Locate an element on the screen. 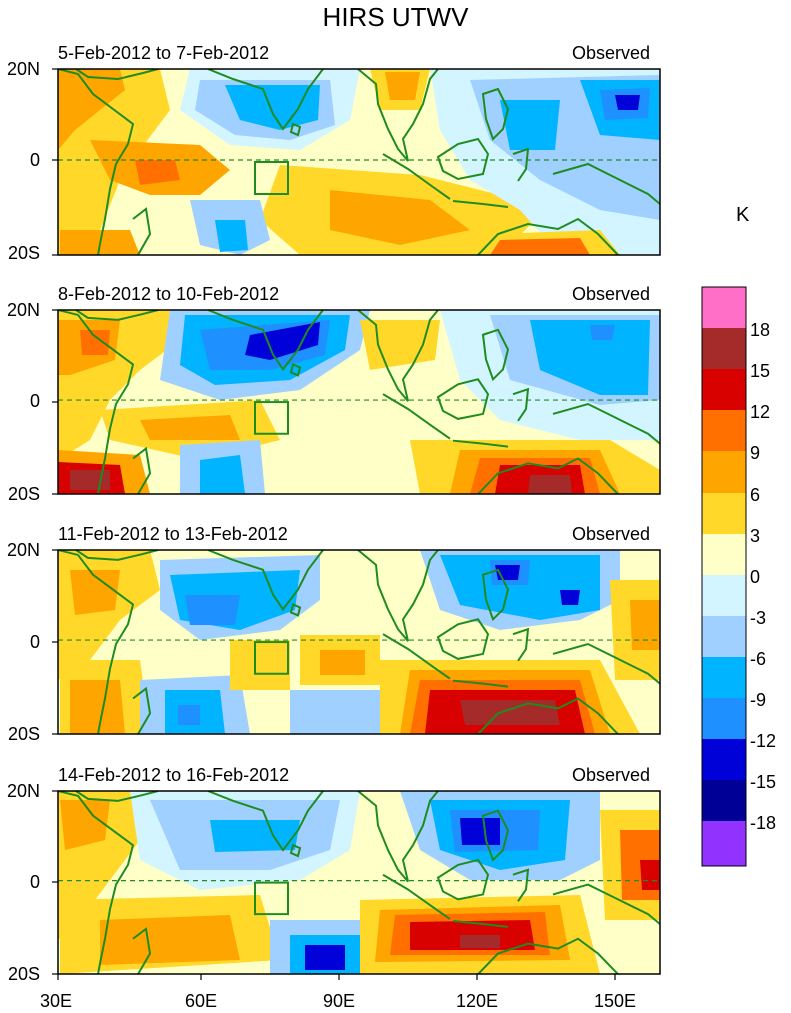 Image resolution: width=791 pixels, height=1013 pixels. panel-2-date-range: 8-Feb-2012 to 10-Feb-2012 is located at coordinates (169, 294).